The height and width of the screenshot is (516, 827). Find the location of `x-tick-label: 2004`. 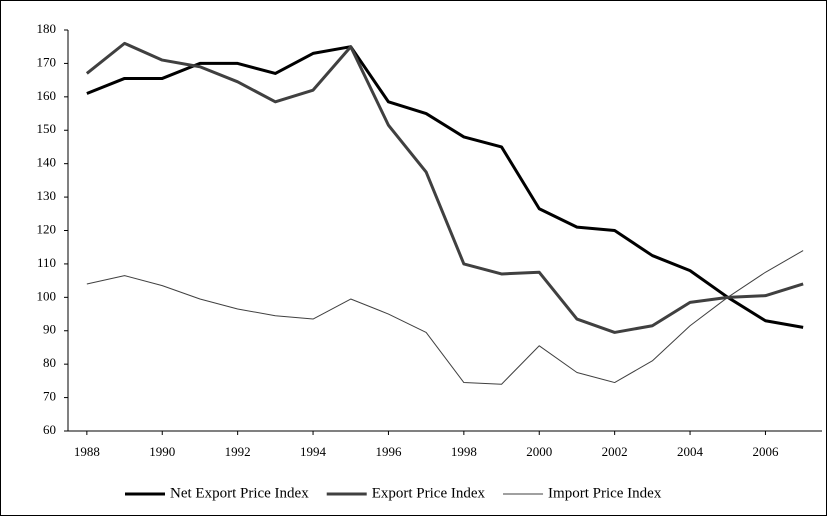

x-tick-label: 2004 is located at coordinates (690, 451).